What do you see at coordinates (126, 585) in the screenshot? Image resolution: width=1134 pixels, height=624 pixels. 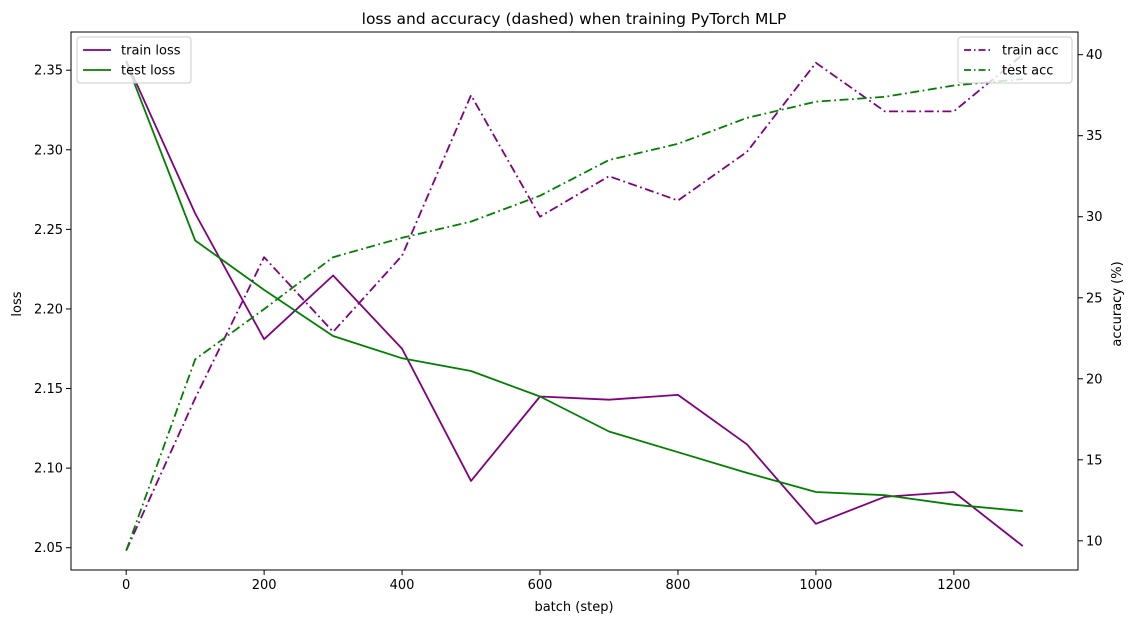 I see `x-tick-label: 0` at bounding box center [126, 585].